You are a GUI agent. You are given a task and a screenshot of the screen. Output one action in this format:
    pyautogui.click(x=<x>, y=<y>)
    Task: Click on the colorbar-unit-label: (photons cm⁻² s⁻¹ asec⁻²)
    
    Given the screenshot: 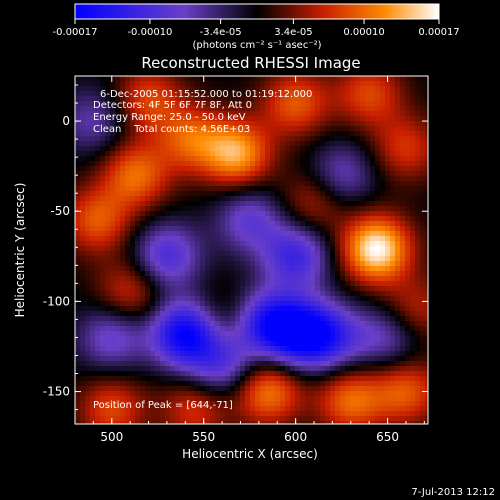 What is the action you would take?
    pyautogui.click(x=256, y=45)
    